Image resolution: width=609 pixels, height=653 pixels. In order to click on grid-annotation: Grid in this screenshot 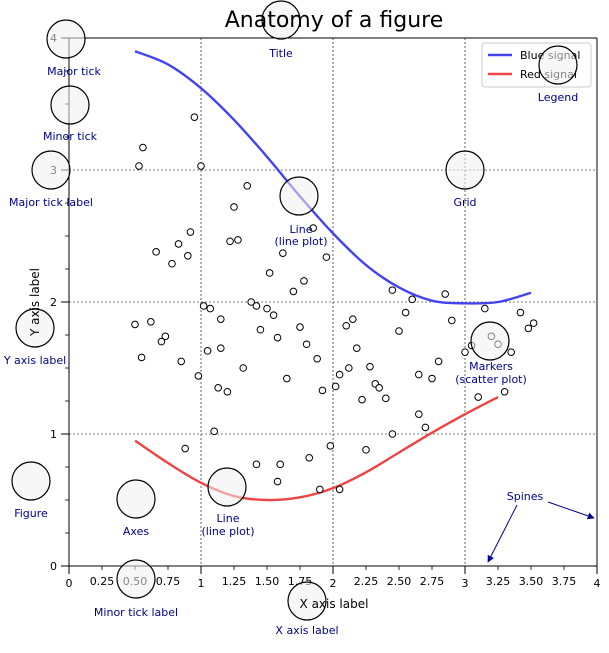, I will do `click(464, 202)`.